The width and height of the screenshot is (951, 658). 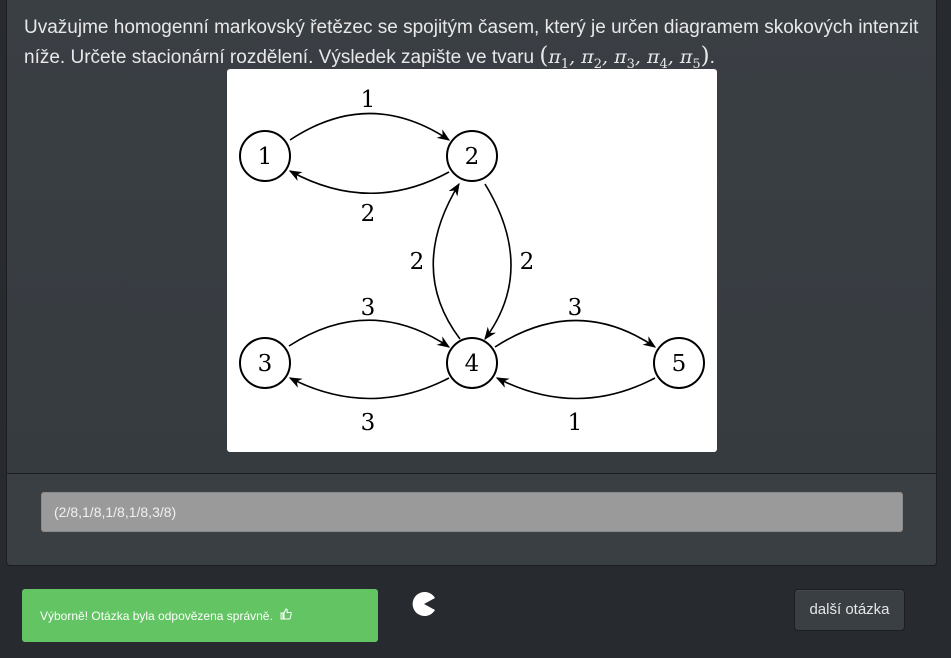 I want to click on pi-5: π5, so click(x=690, y=59).